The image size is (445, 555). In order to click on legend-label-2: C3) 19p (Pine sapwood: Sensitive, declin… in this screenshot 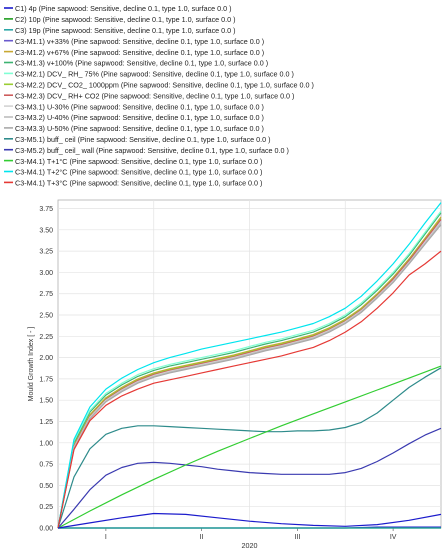, I will do `click(125, 30)`.